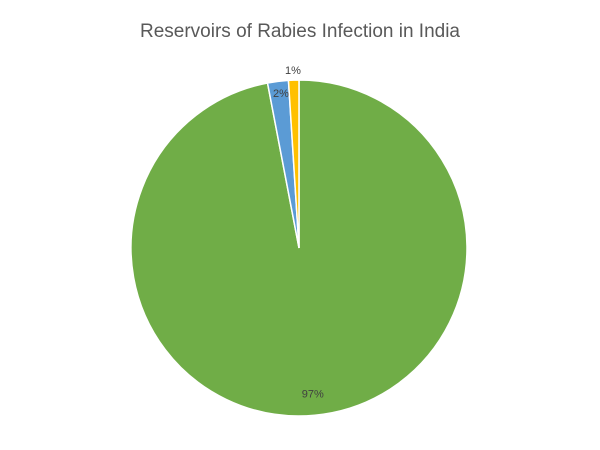  I want to click on pie-data-labels: 97% 2% 1%, so click(298, 233).